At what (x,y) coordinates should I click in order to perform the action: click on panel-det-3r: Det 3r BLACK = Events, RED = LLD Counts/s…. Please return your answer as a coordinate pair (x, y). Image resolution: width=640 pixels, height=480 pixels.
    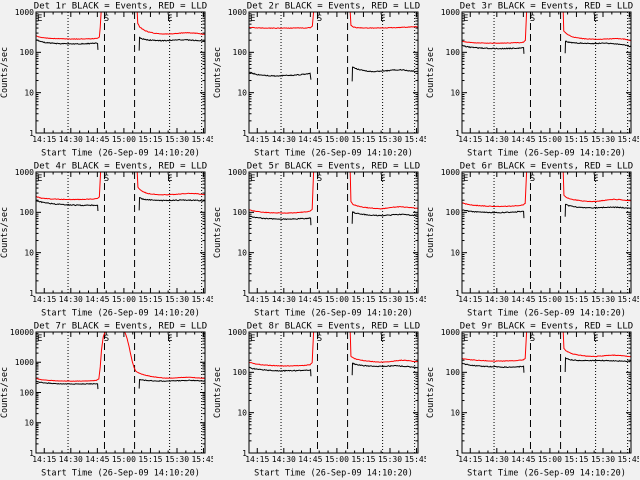
    Looking at the image, I should click on (533, 80).